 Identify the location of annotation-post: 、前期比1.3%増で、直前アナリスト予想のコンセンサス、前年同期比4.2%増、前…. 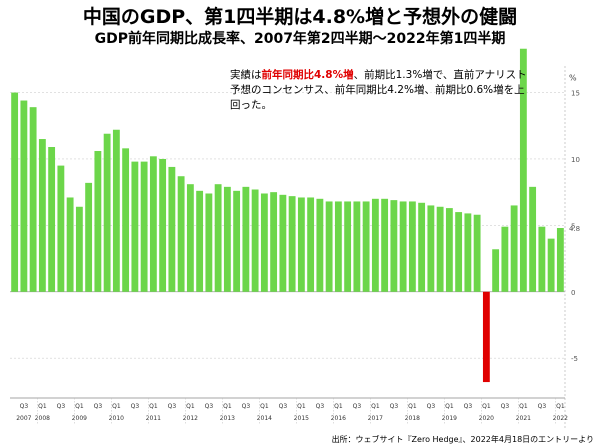
(378, 90).